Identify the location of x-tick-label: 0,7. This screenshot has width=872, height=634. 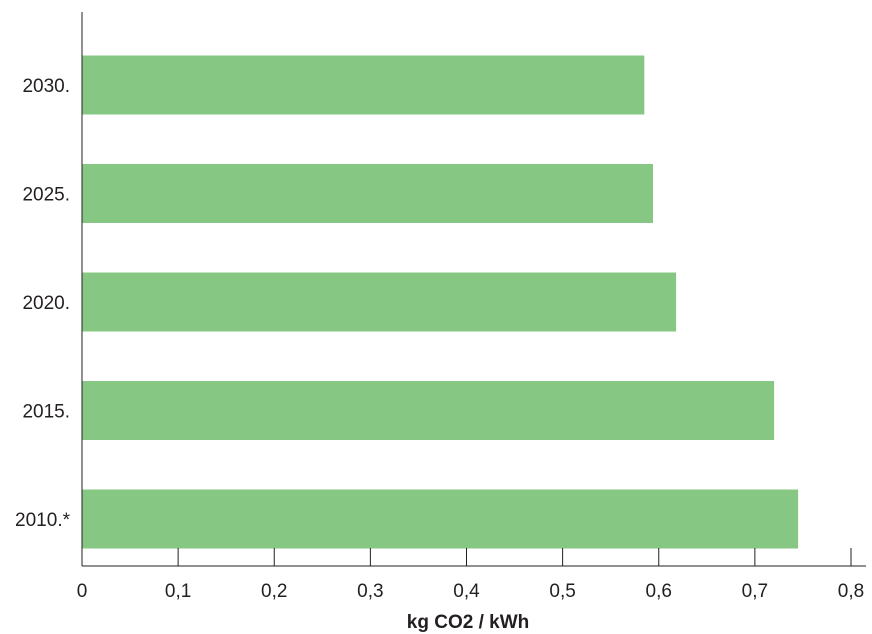
(755, 591).